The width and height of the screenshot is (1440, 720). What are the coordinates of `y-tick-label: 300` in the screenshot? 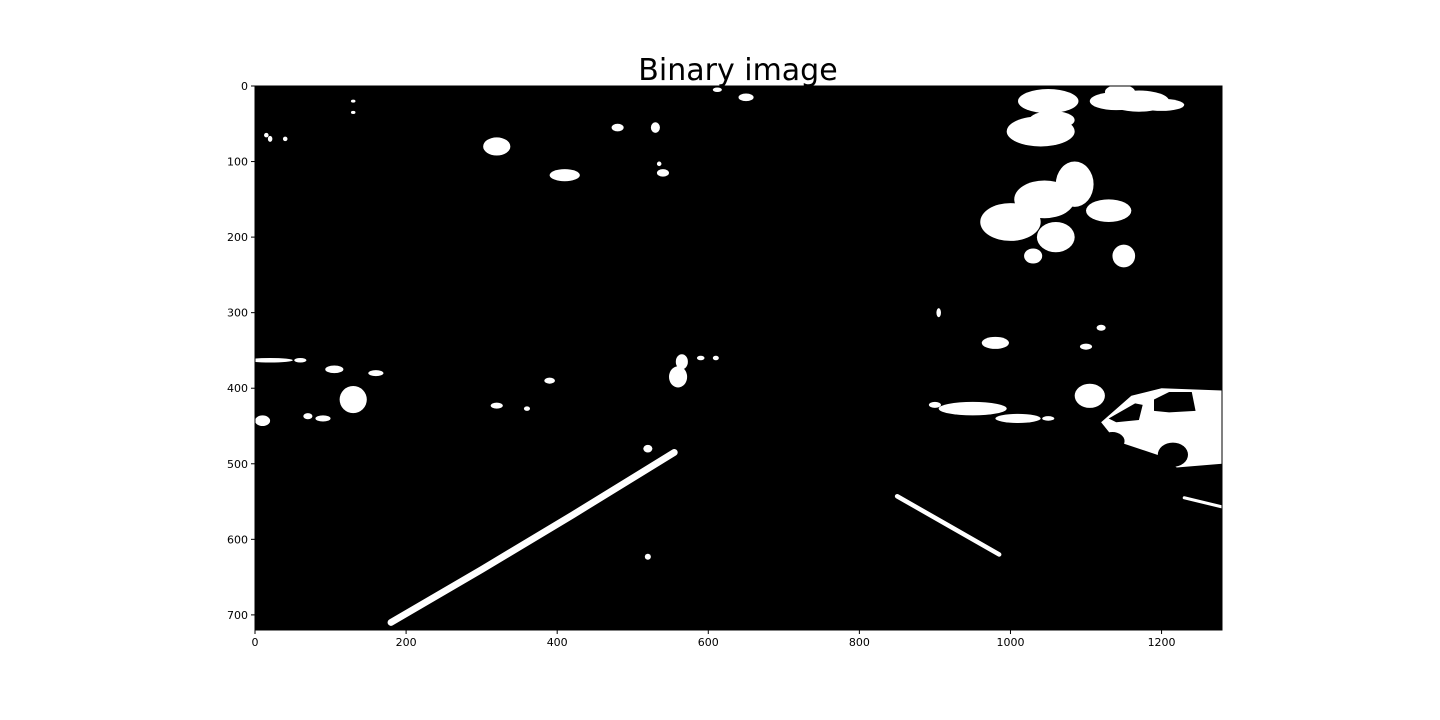 It's located at (237, 313).